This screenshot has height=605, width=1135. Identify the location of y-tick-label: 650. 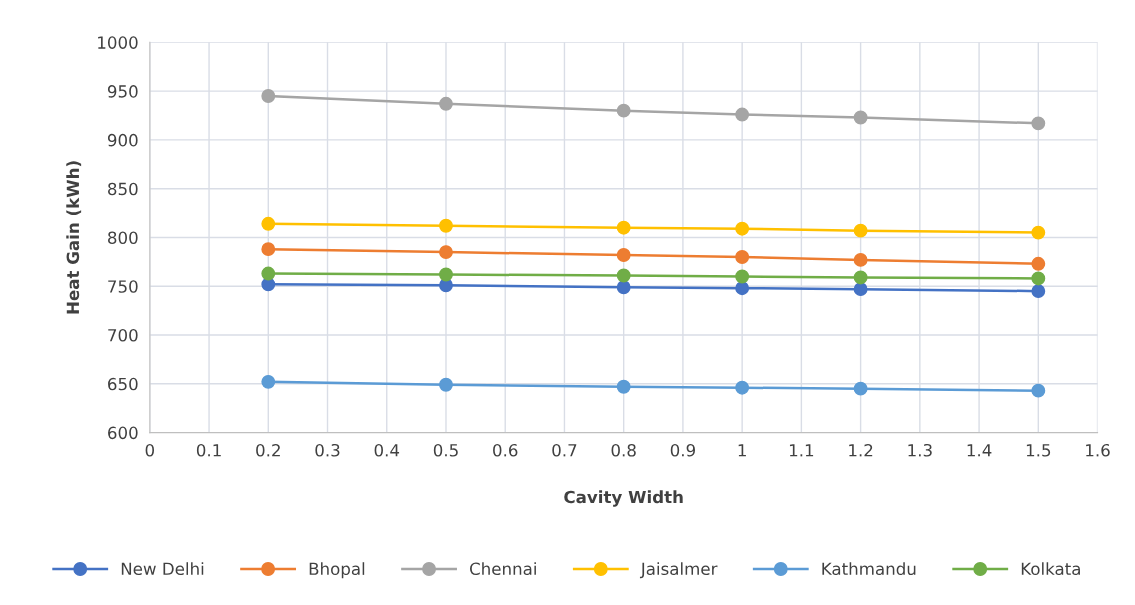
(123, 384).